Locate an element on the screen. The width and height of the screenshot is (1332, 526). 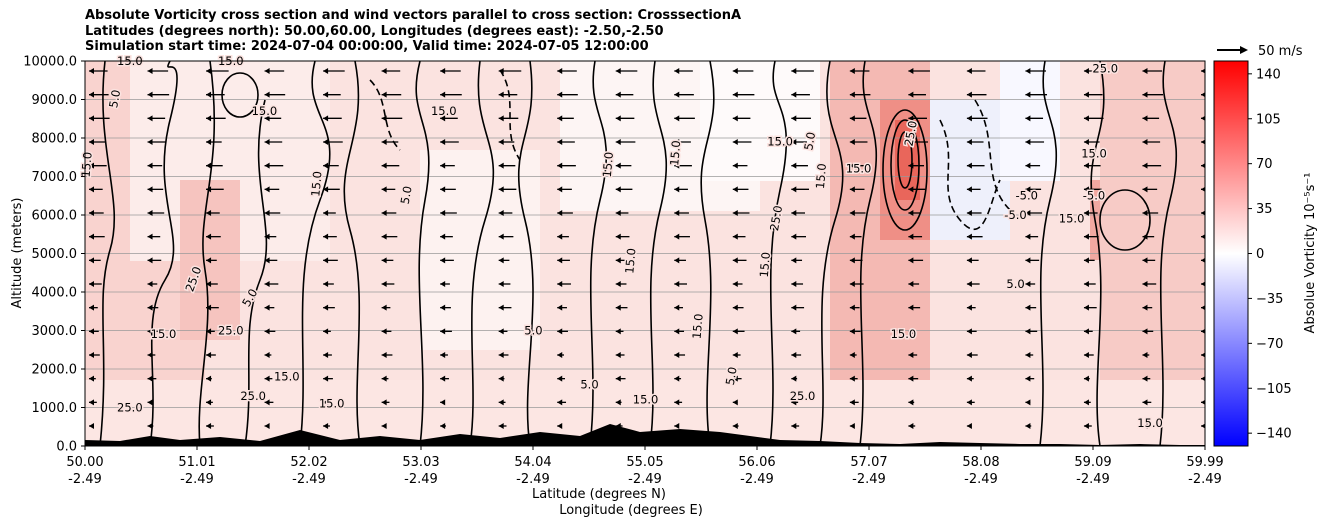
negative-contours is located at coordinates (690, 149).